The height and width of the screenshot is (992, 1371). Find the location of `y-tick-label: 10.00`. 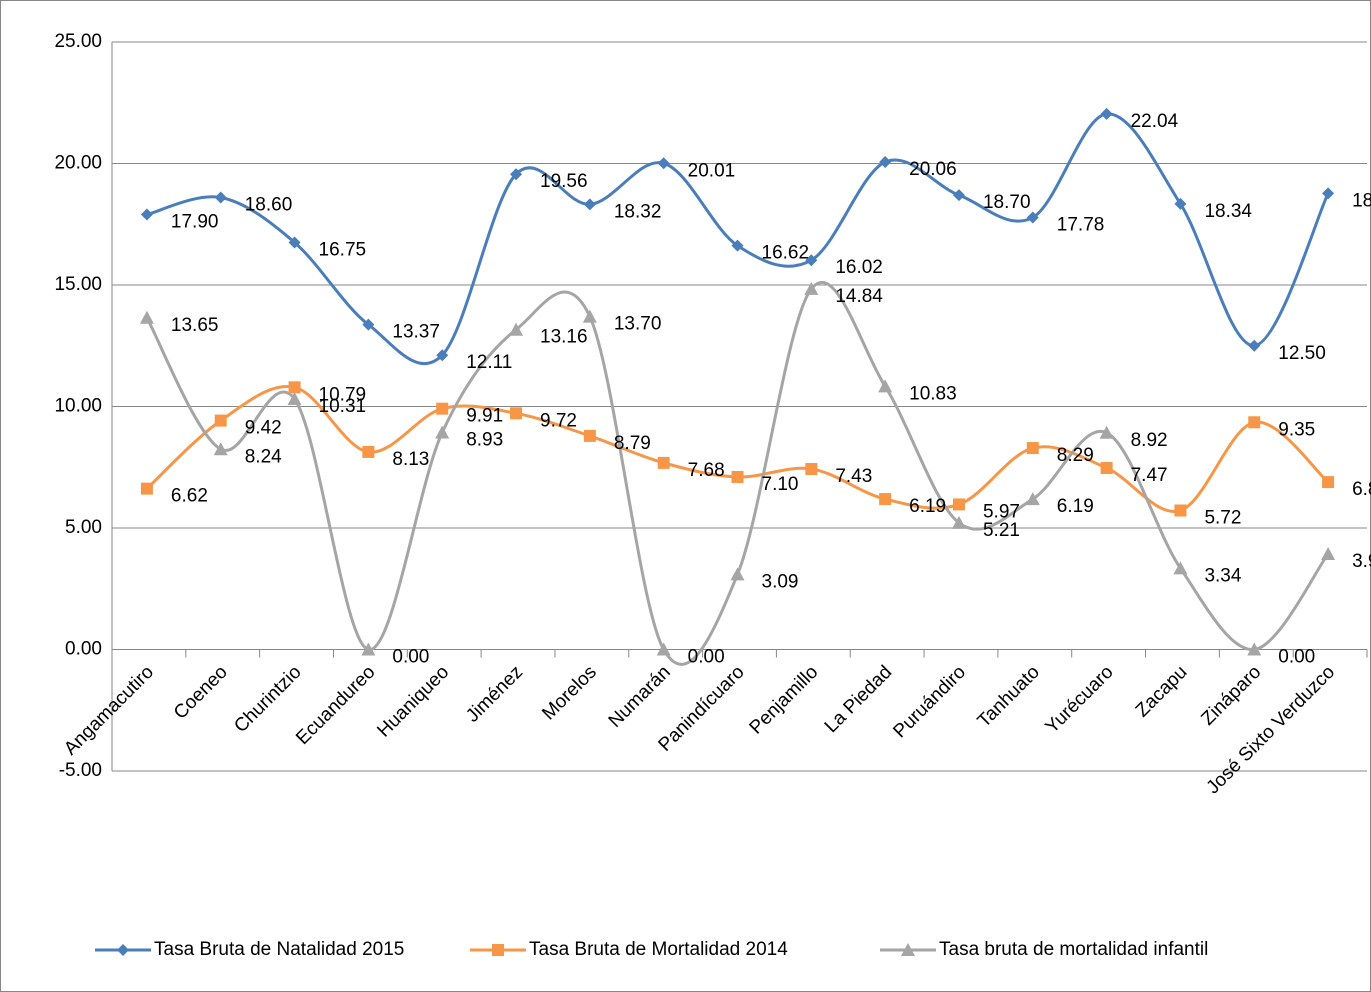

y-tick-label: 10.00 is located at coordinates (78, 406).